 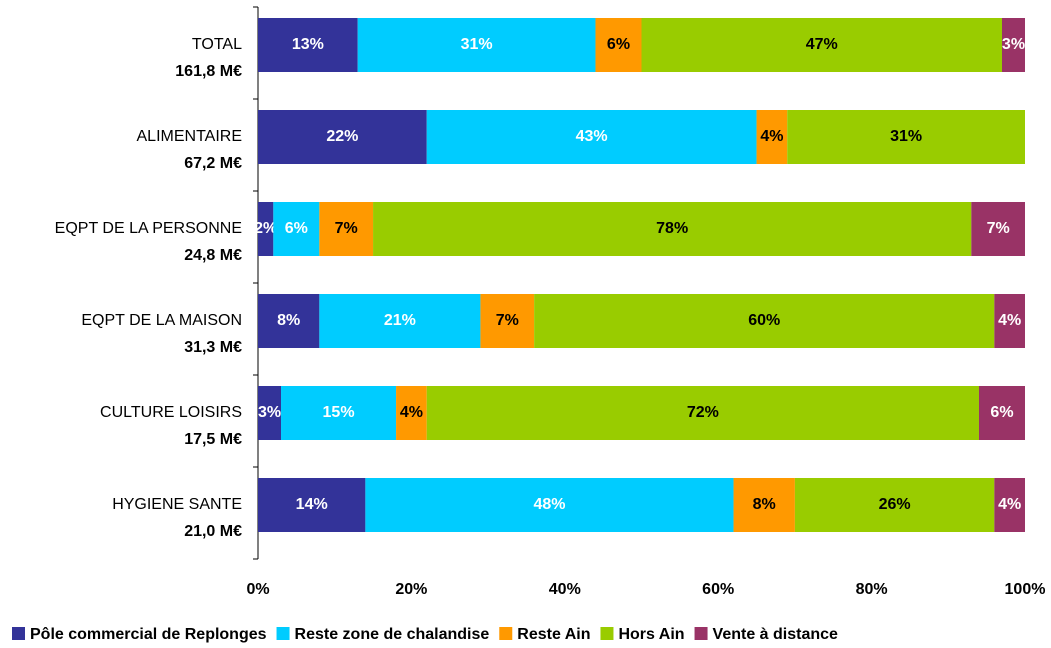 I want to click on data-label: 15%, so click(x=339, y=412).